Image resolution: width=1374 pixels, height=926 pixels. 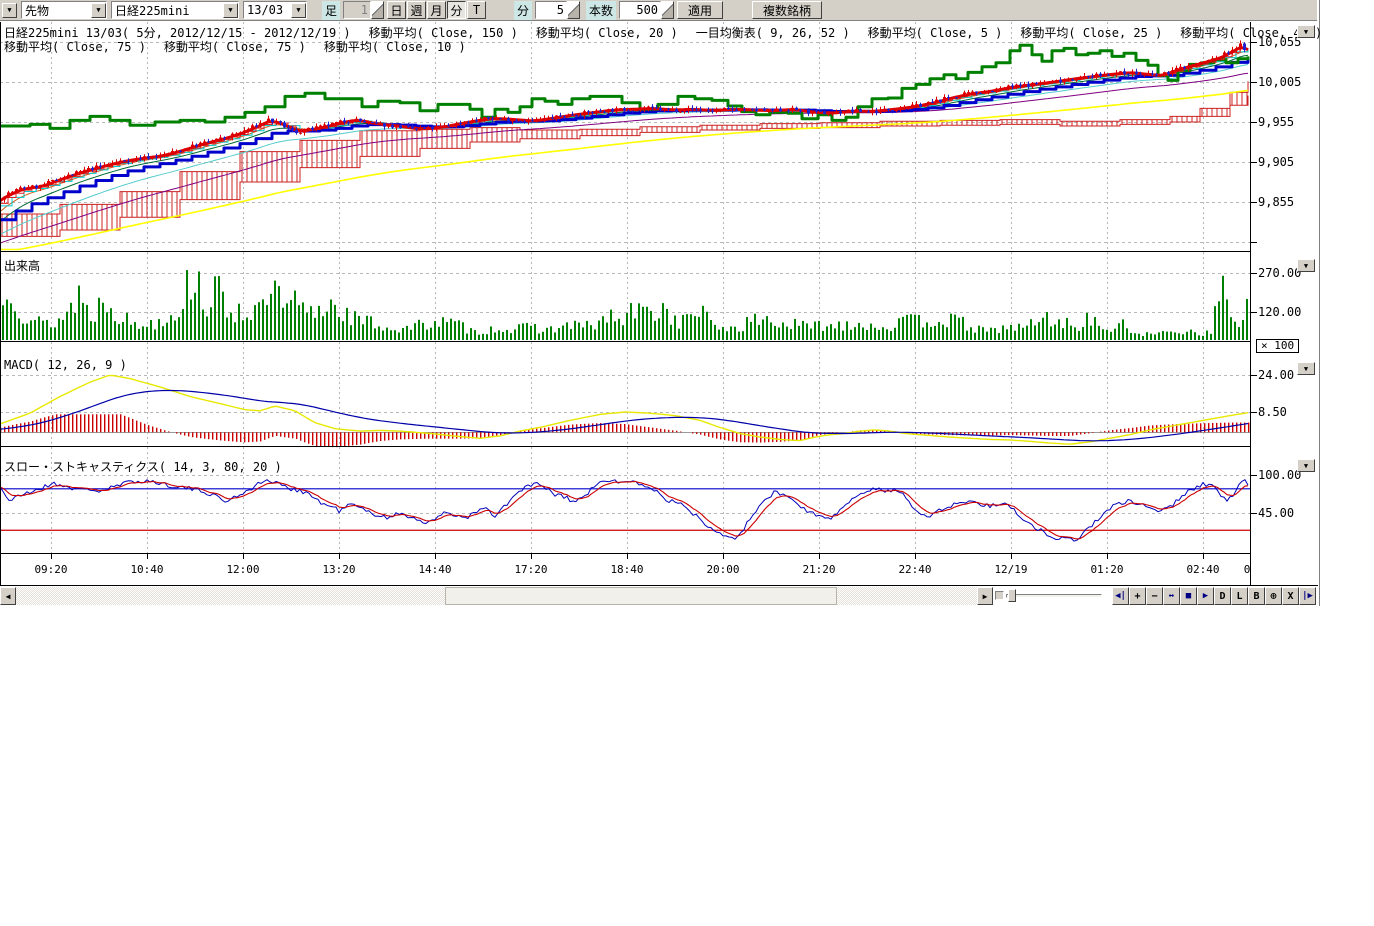 What do you see at coordinates (1280, 42) in the screenshot?
I see `price-axis-label: 10,055` at bounding box center [1280, 42].